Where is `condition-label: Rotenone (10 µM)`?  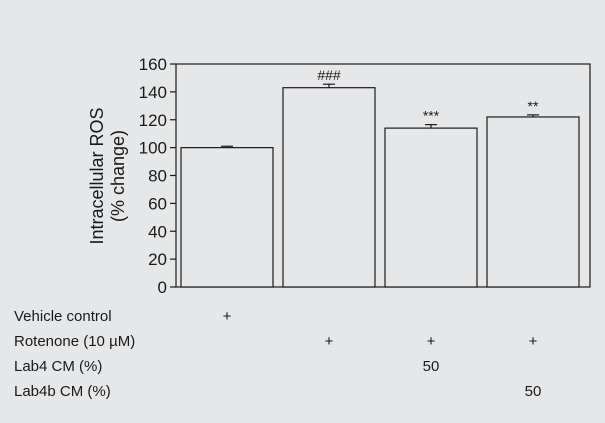 condition-label: Rotenone (10 µM) is located at coordinates (74, 341).